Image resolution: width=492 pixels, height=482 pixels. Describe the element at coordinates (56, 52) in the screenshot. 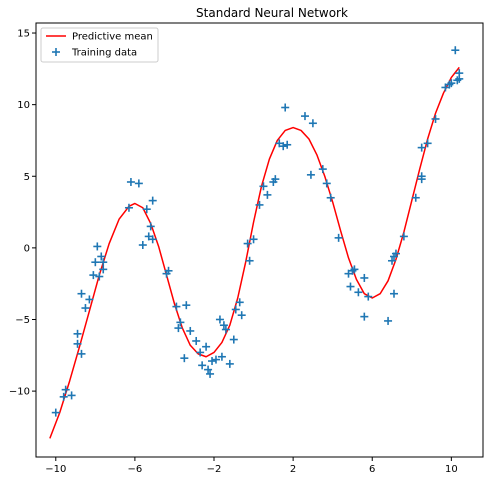

I see `legend-marker-swatch` at that location.